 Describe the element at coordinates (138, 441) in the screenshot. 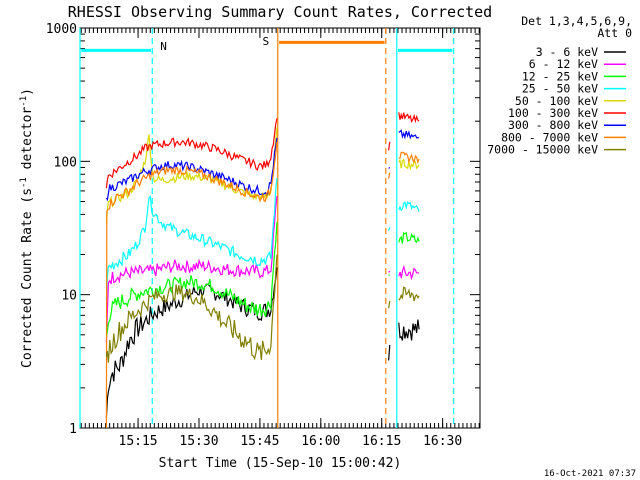

I see `x-tick-label: 15:15` at that location.